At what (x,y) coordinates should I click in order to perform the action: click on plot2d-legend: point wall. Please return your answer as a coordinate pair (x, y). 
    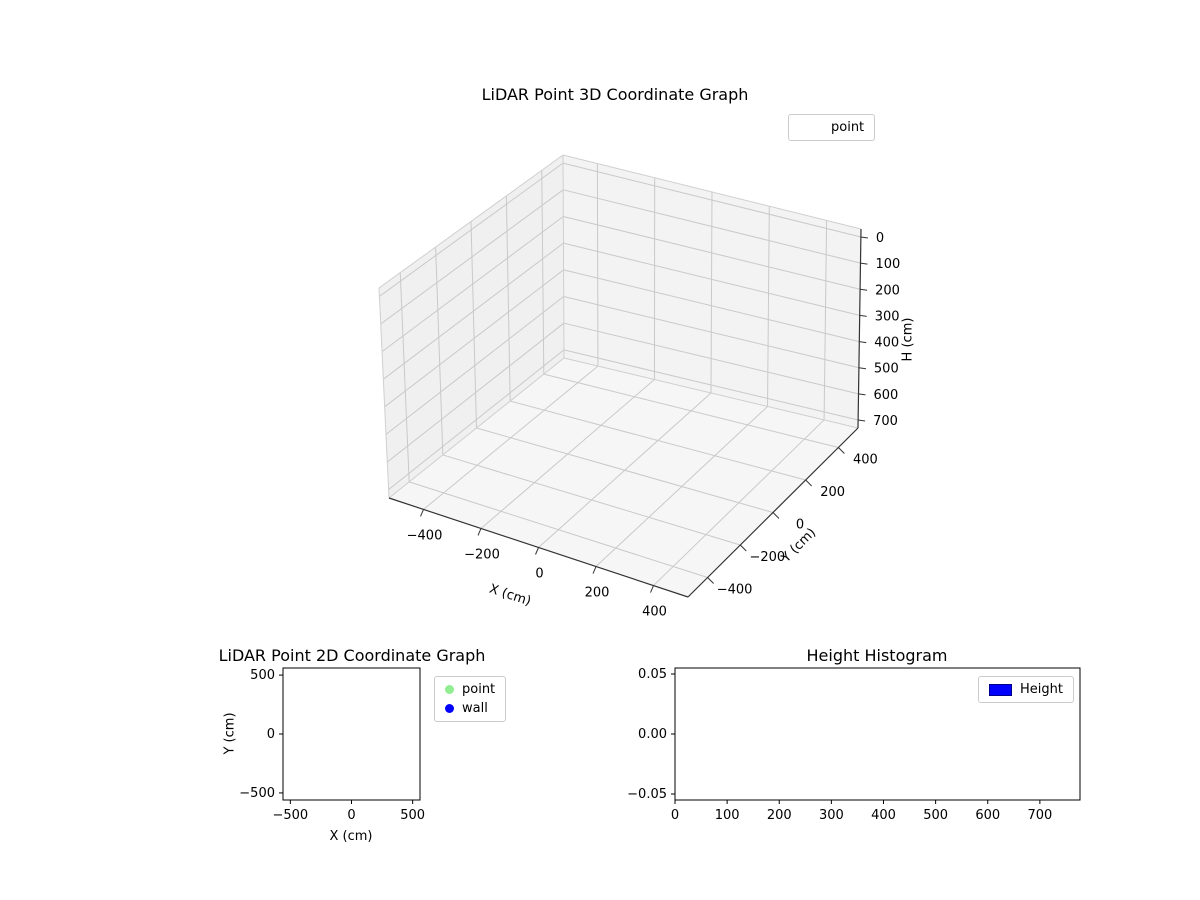
    Looking at the image, I should click on (470, 699).